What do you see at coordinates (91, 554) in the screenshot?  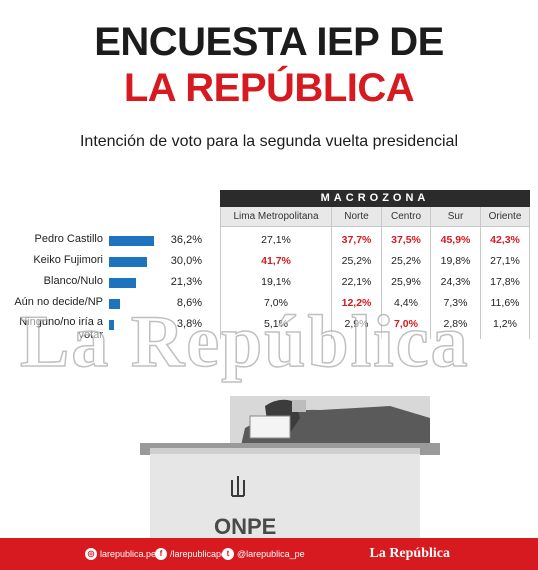 I see `instagram-icon: ◎` at bounding box center [91, 554].